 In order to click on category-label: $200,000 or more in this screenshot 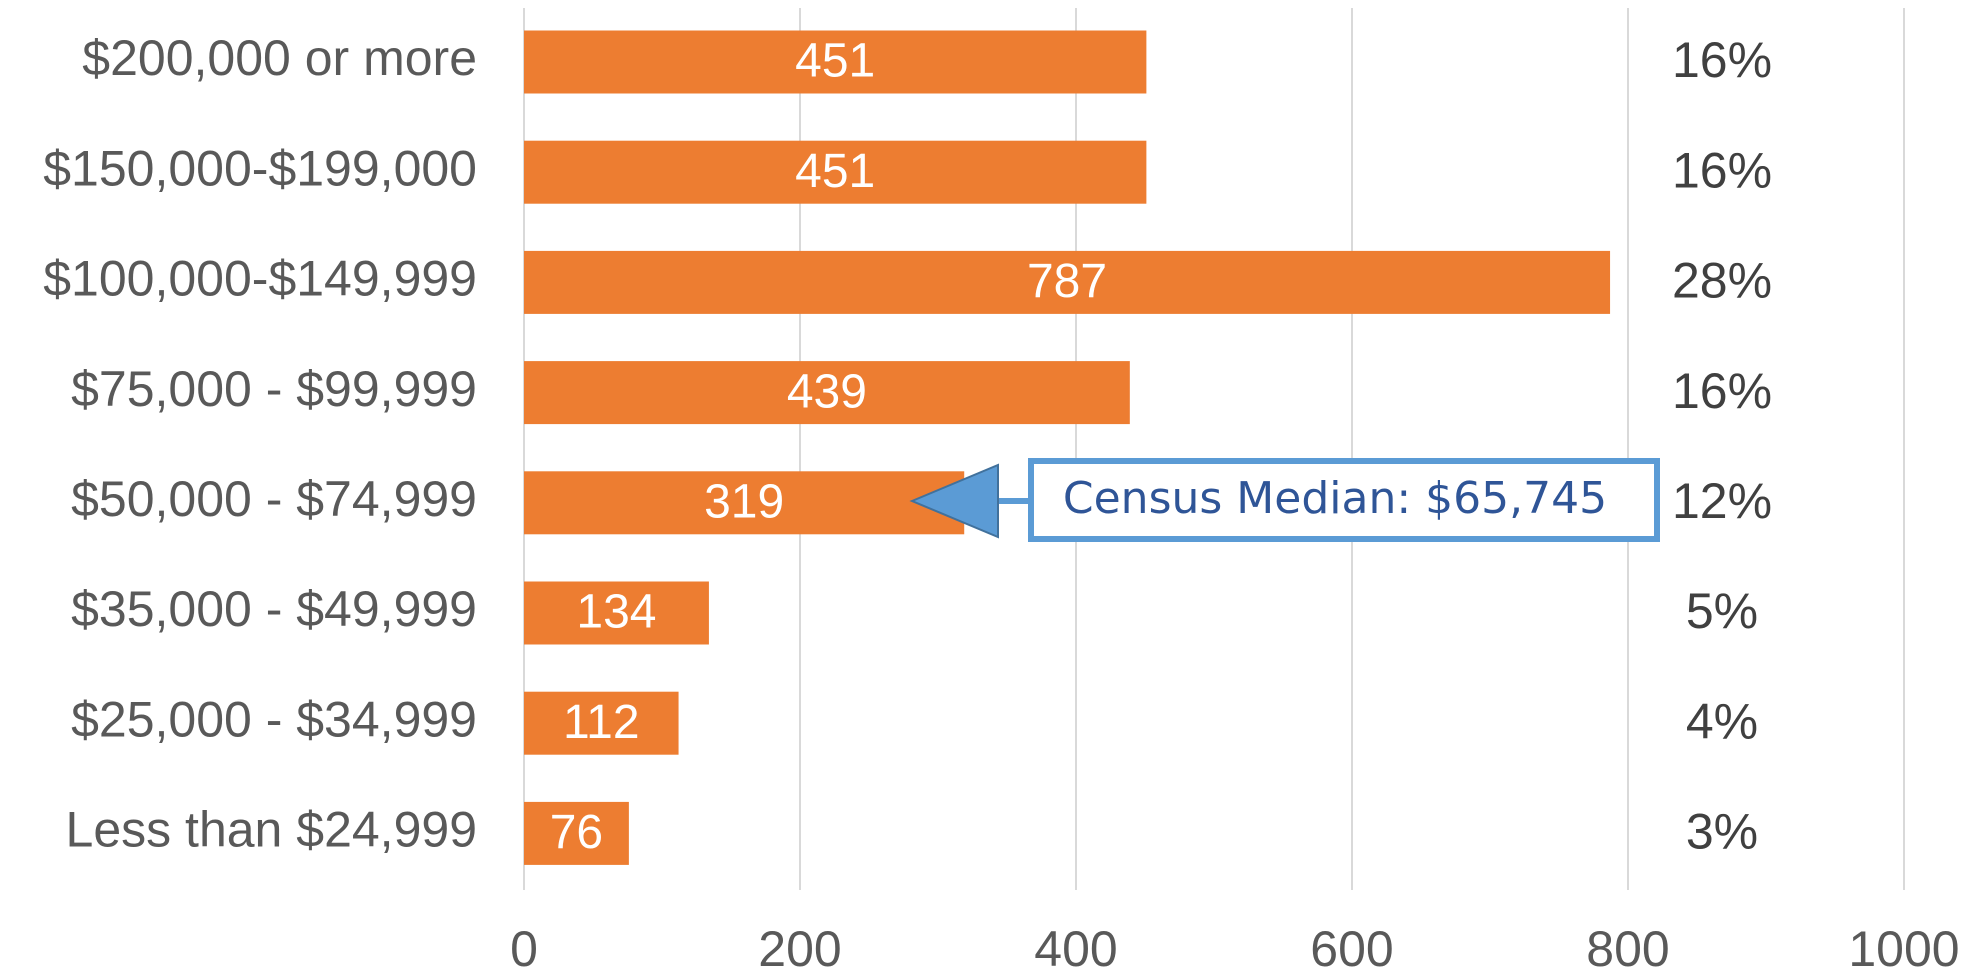, I will do `click(279, 58)`.